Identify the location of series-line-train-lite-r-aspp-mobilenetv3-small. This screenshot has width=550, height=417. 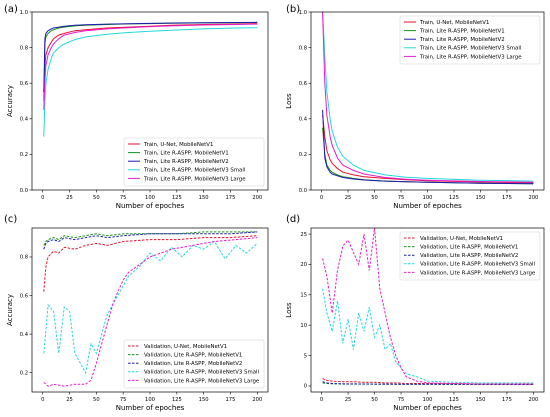
(150, 82).